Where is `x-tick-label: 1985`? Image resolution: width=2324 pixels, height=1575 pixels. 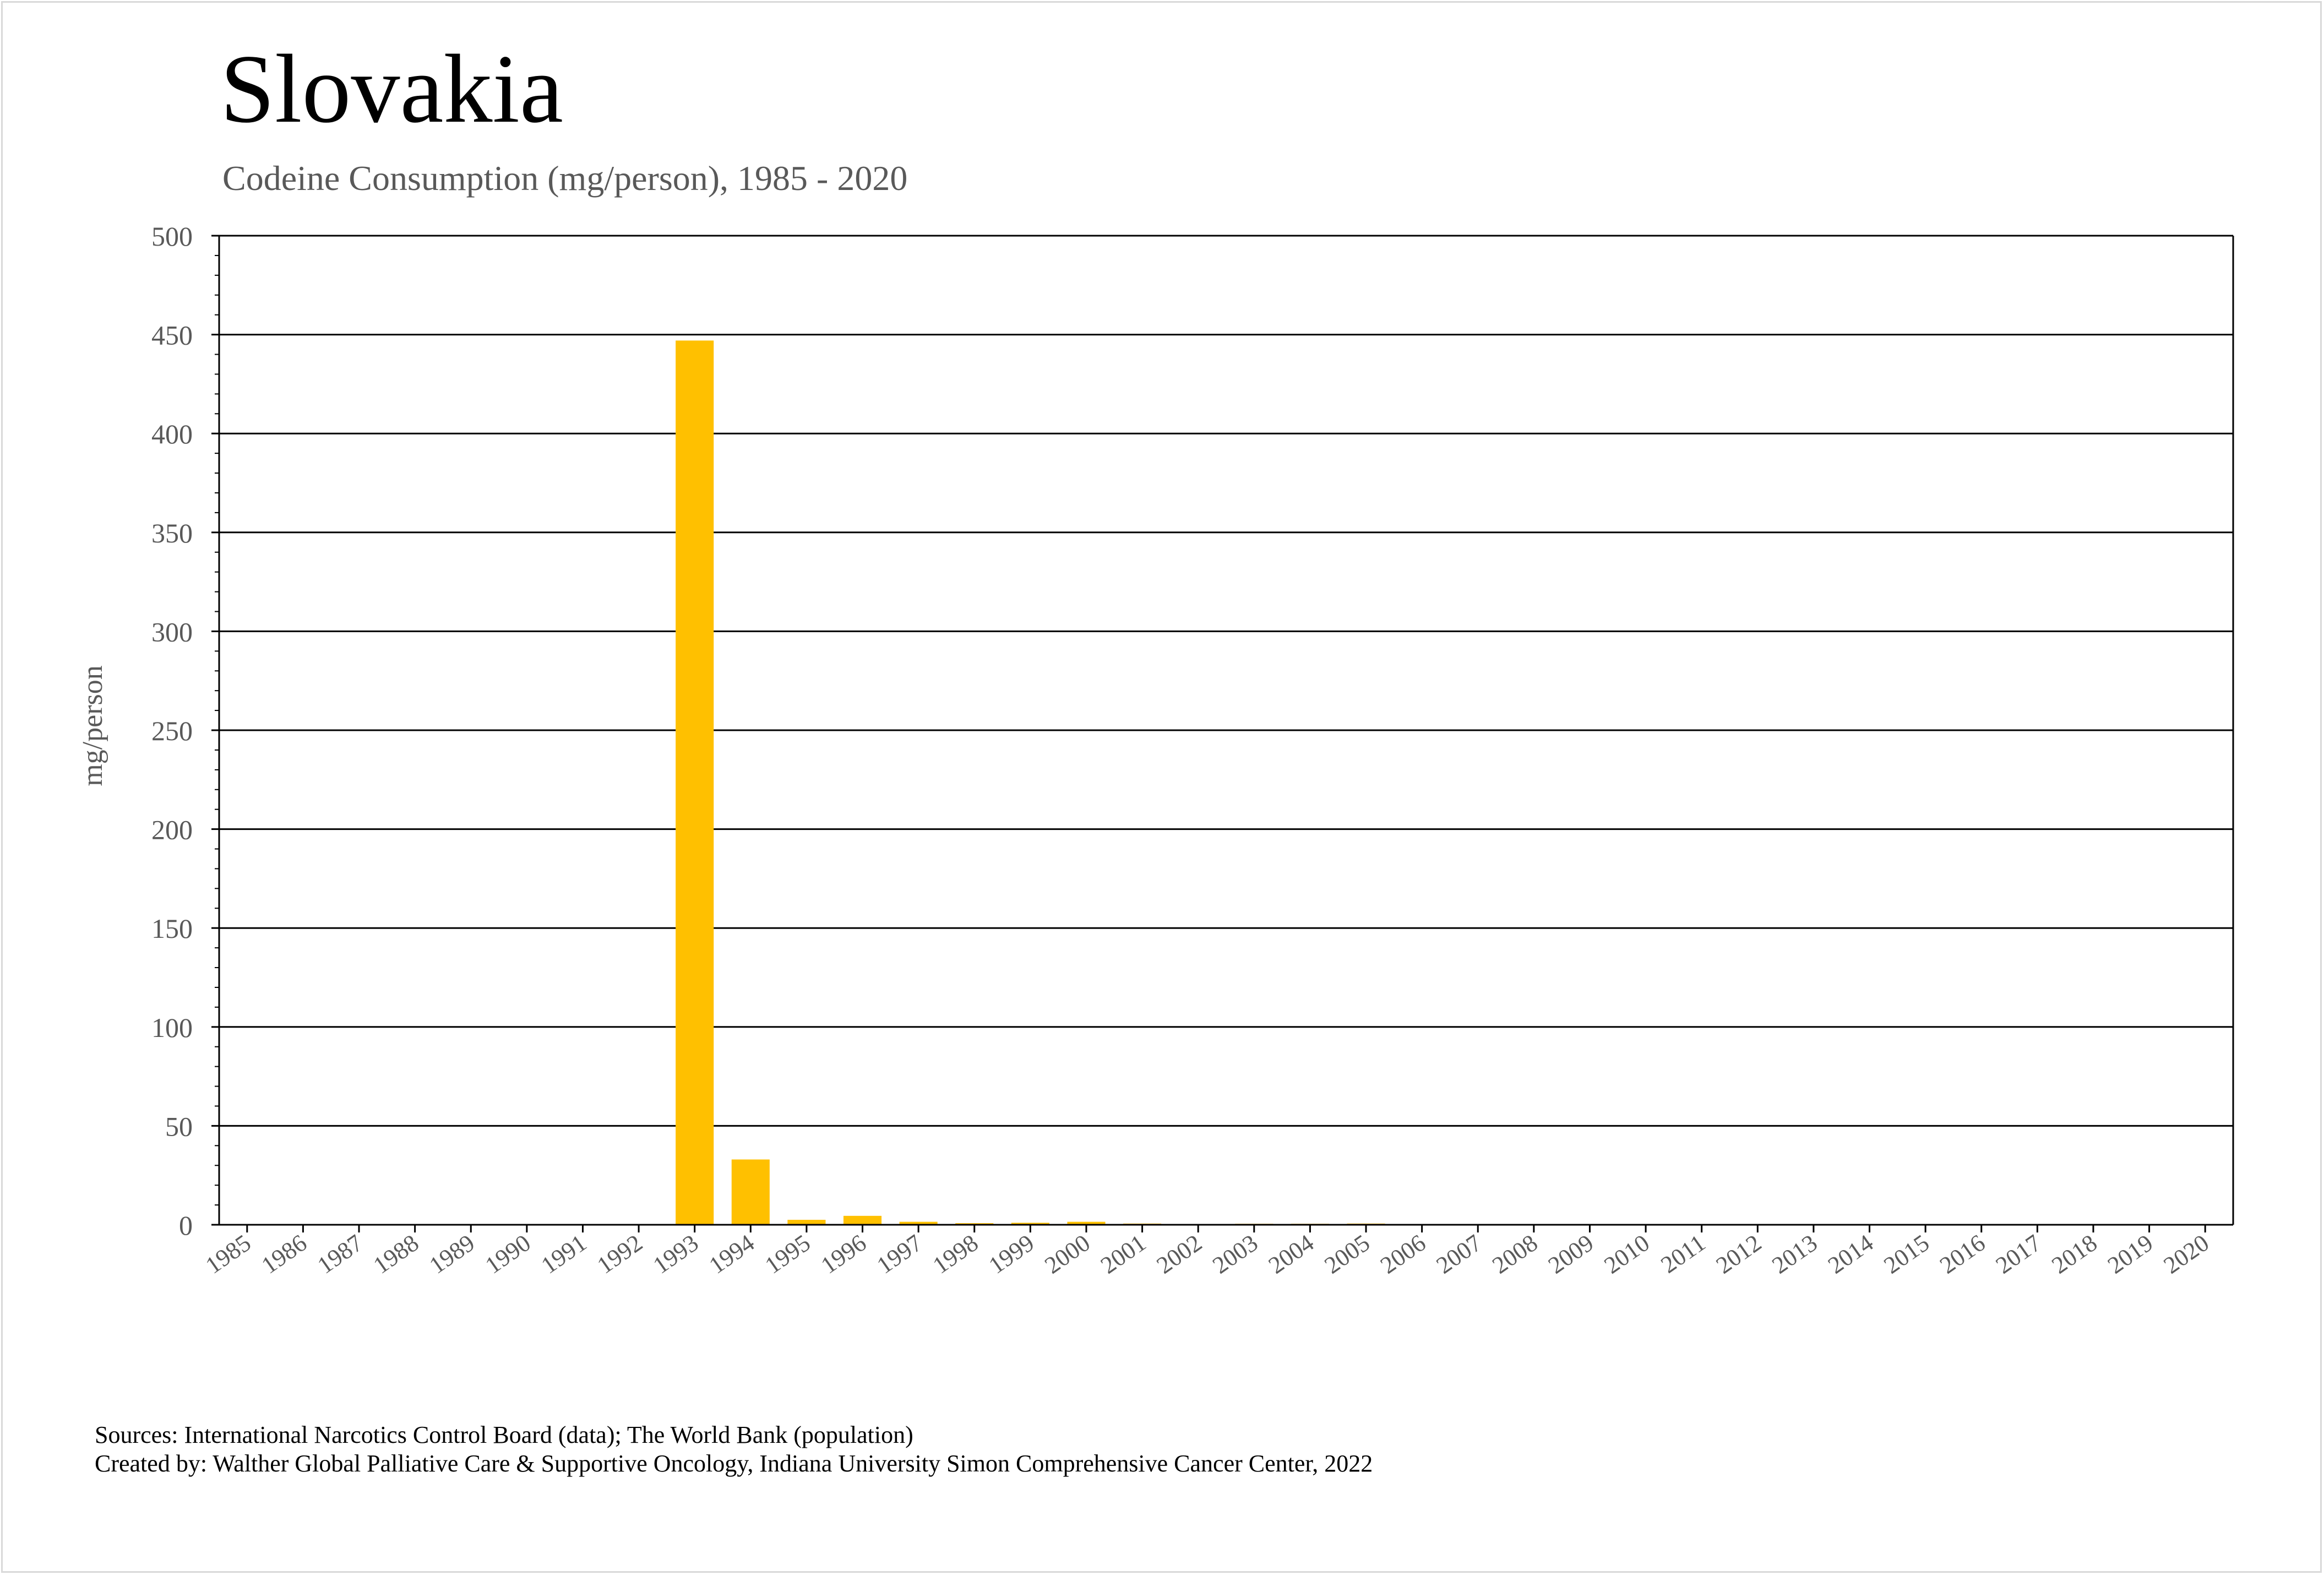
x-tick-label: 1985 is located at coordinates (227, 1254).